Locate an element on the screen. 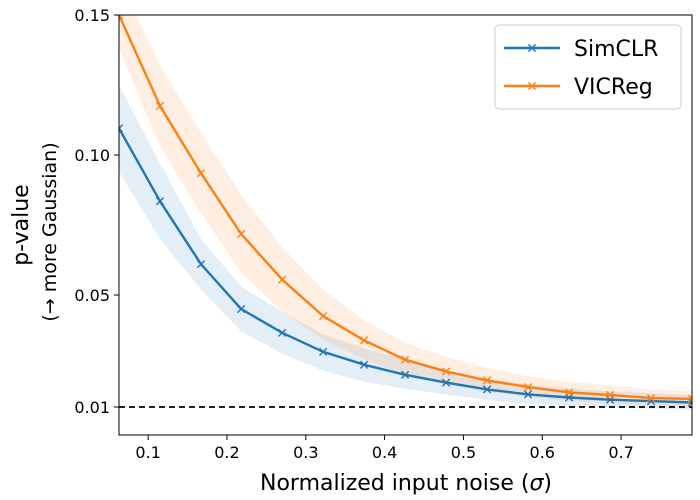 This screenshot has width=700, height=500. y-axis: 0.01 0.05 0.10 0.15 is located at coordinates (96, 211).